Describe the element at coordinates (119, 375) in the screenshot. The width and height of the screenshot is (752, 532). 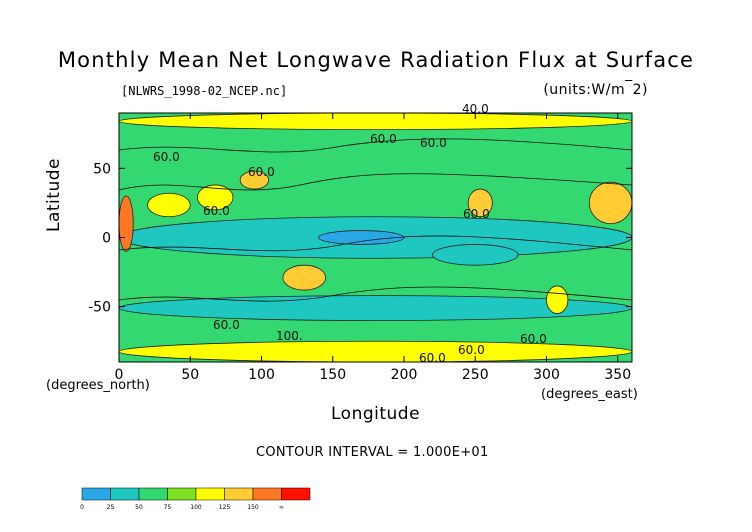
I see `x-tick-label: 0` at that location.